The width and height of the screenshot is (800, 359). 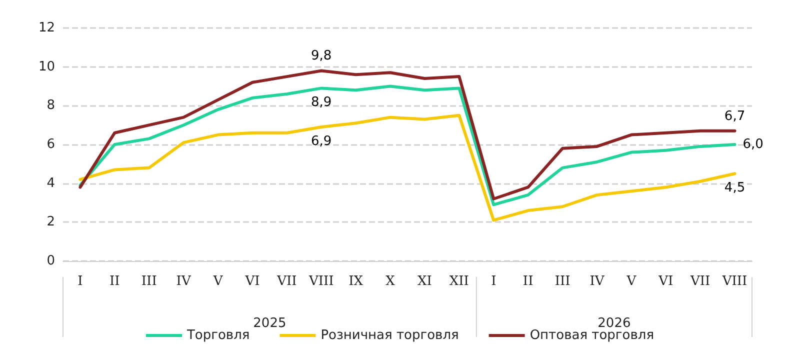 What do you see at coordinates (50, 261) in the screenshot?
I see `y-tick-label: 0` at bounding box center [50, 261].